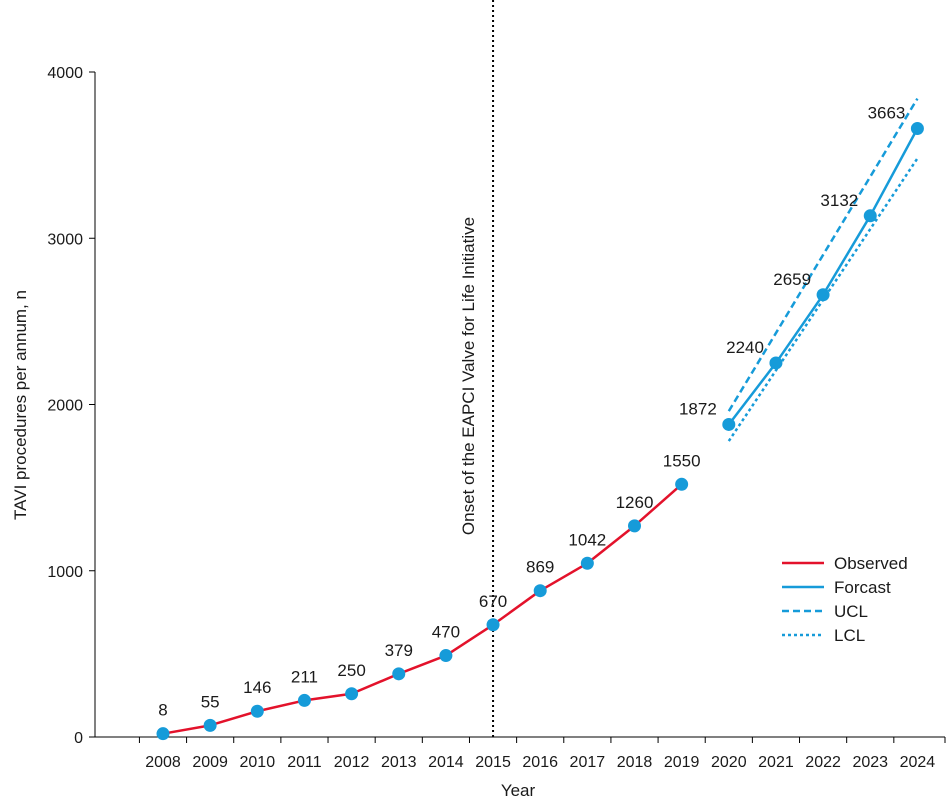 This screenshot has height=803, width=951. Describe the element at coordinates (823, 762) in the screenshot. I see `x-tick-label: 2022` at that location.